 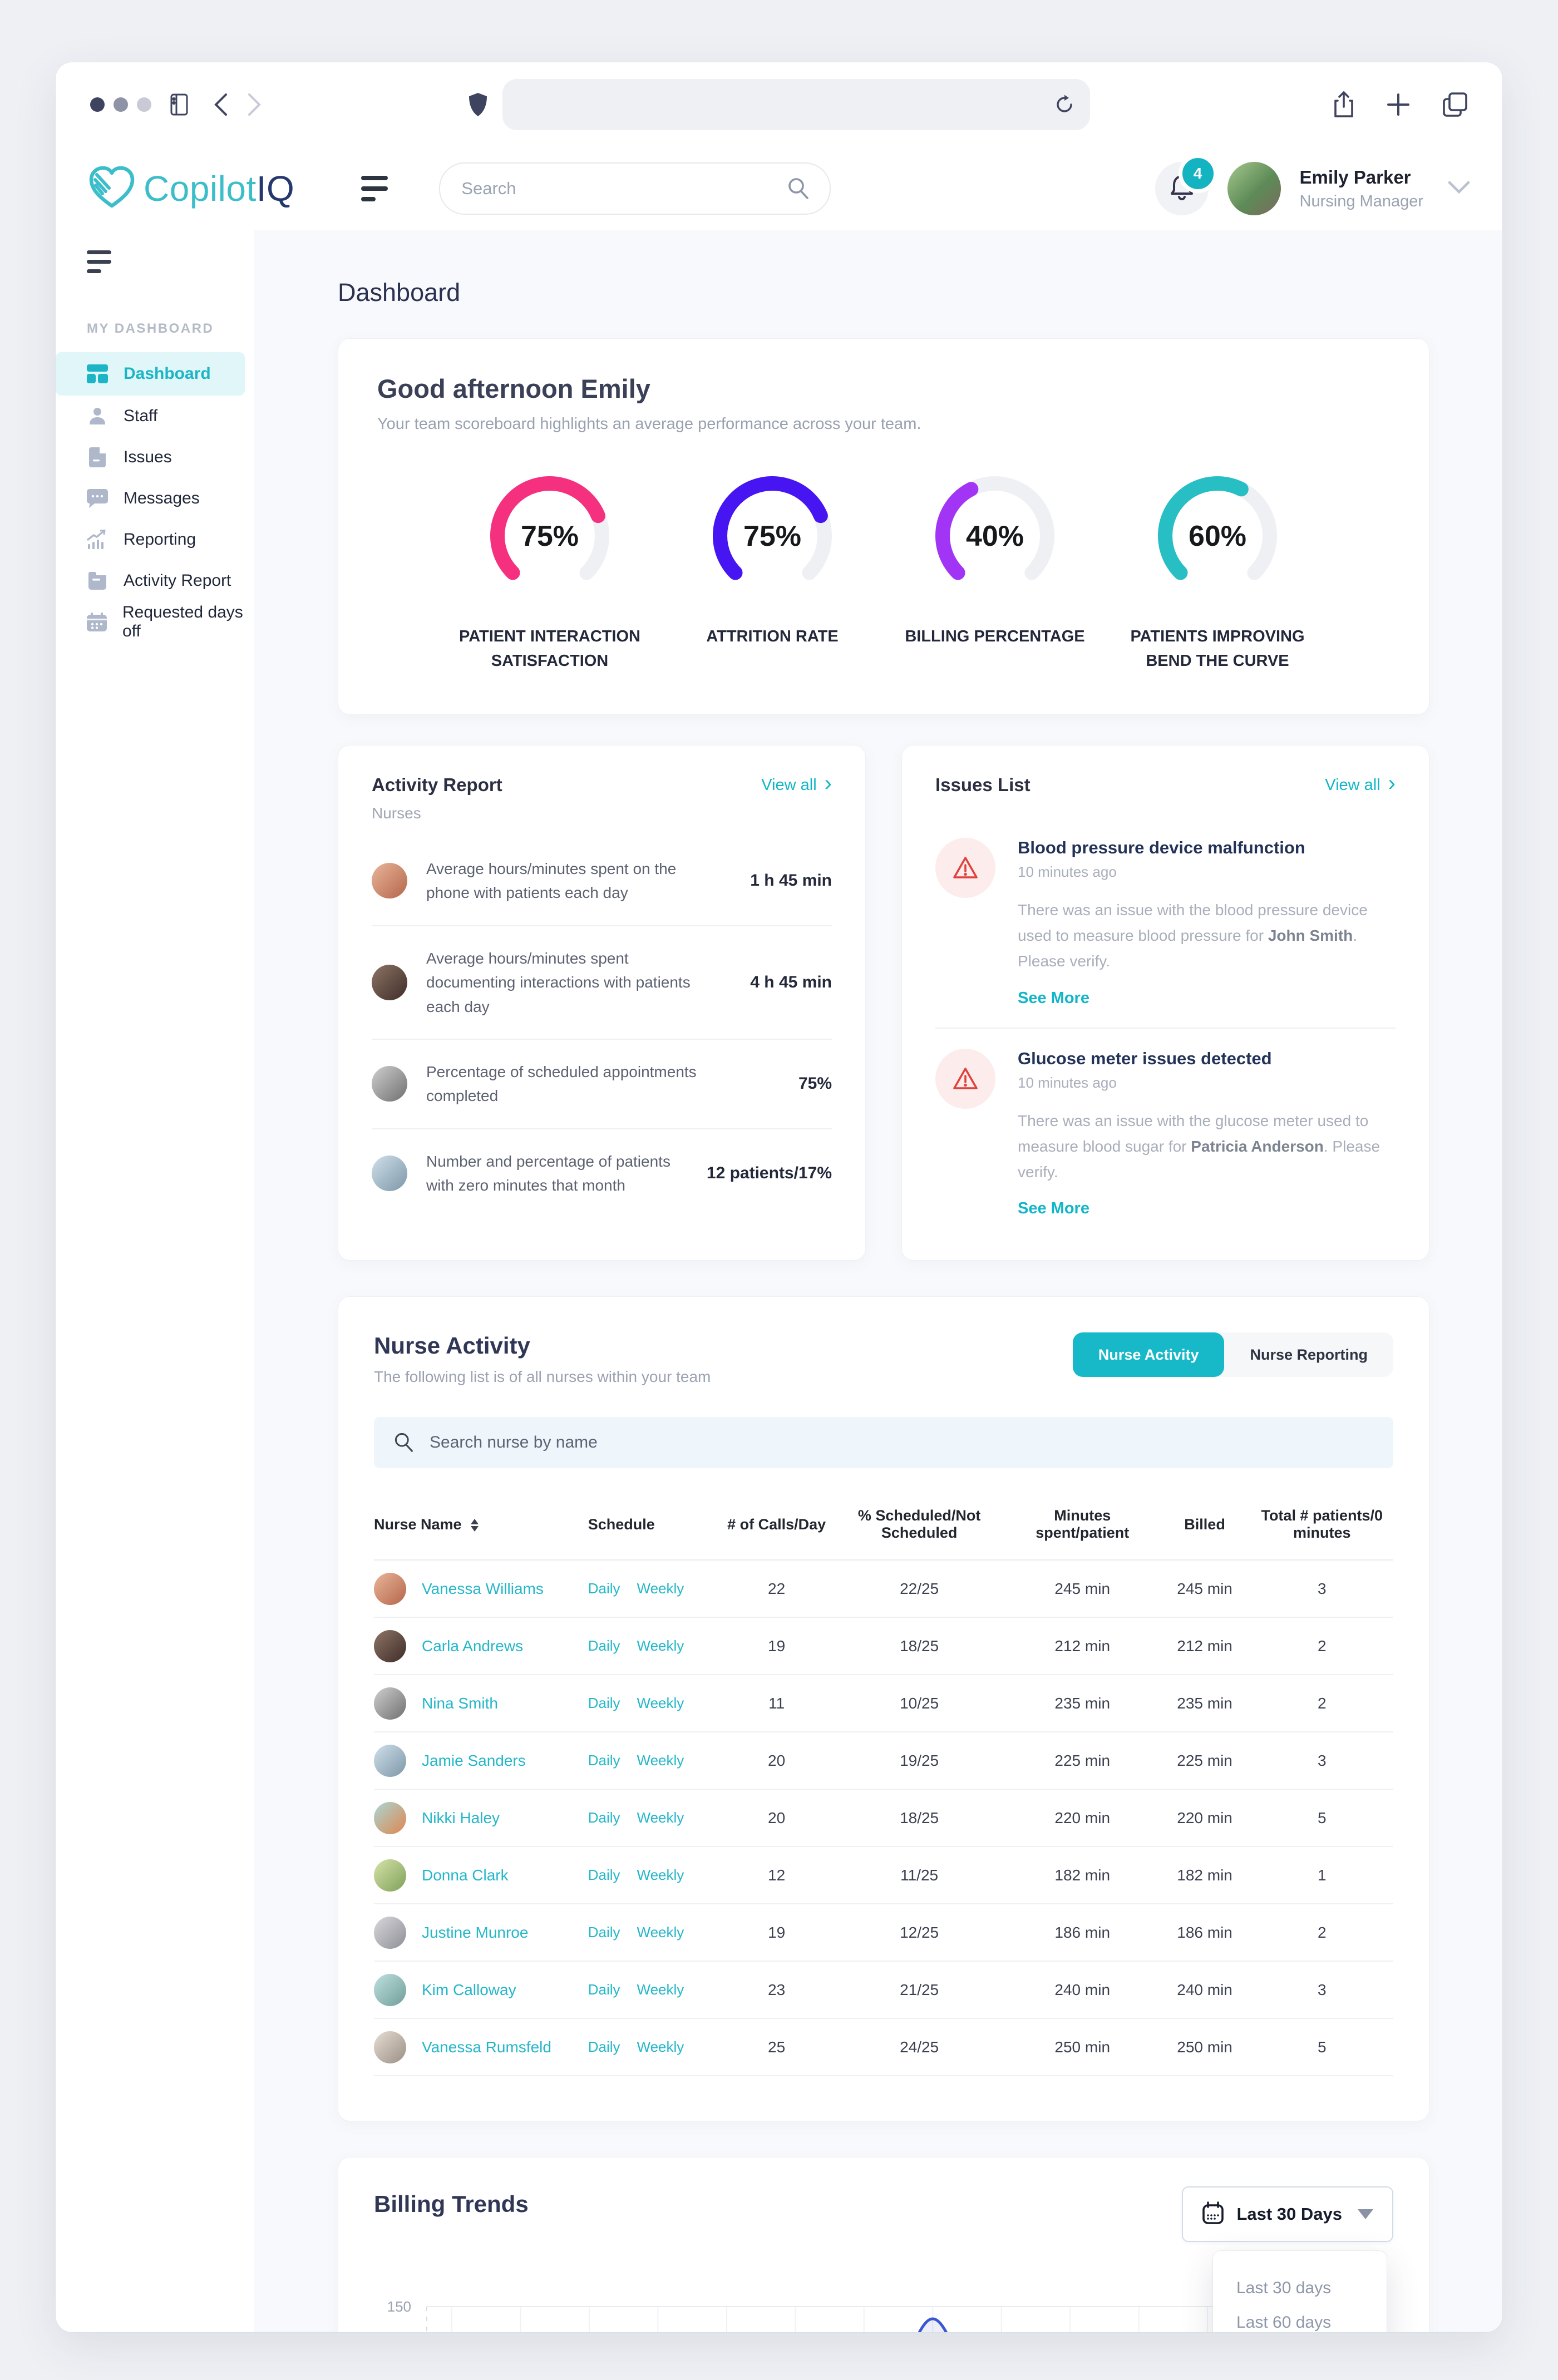 I want to click on nurse-name-link: Nina Smith, so click(x=460, y=1703).